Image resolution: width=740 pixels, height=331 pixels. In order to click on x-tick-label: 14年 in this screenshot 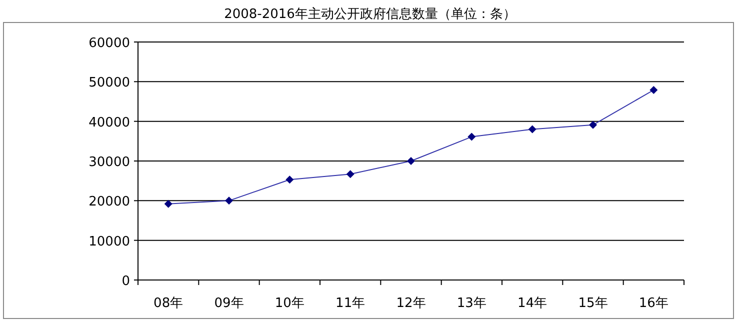, I will do `click(533, 303)`.